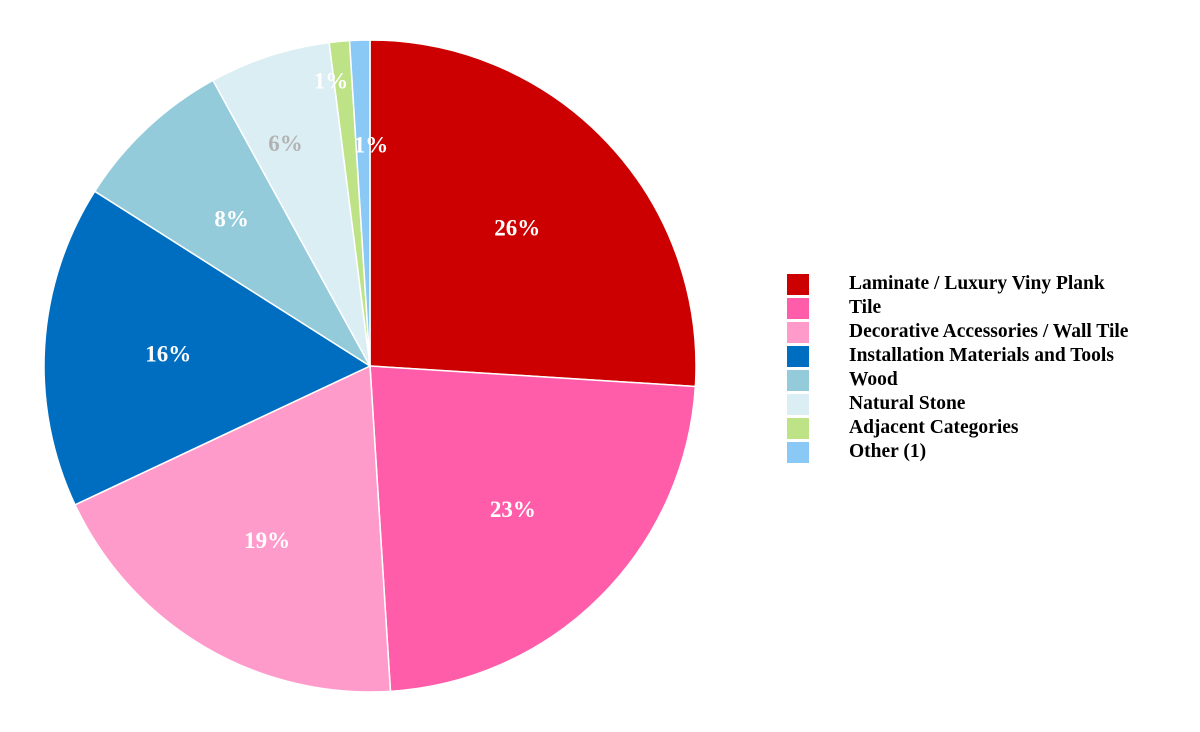  I want to click on legend-item-3: Decorative Accessories / Wall Tile, so click(992, 332).